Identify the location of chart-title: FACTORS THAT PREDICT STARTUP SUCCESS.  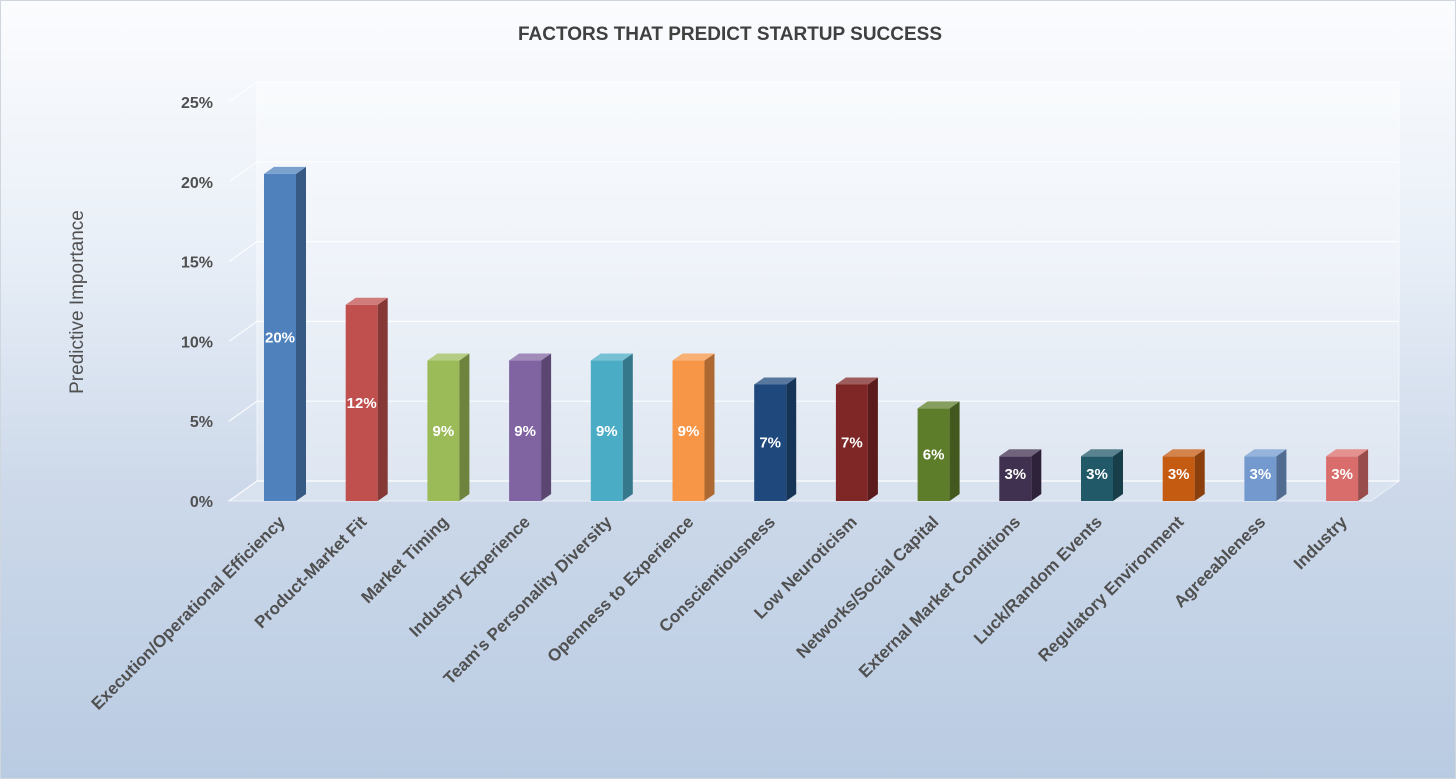
(730, 34).